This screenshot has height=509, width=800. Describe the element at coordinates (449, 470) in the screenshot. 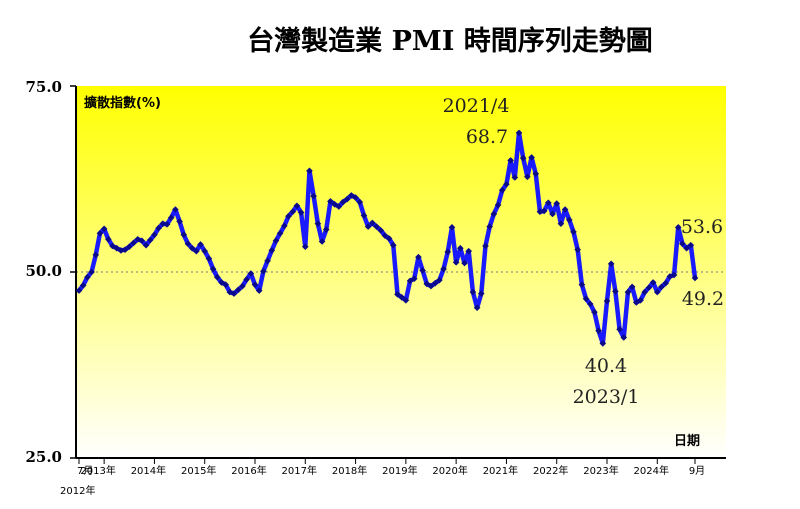

I see `x-tick-label: 2020年` at that location.